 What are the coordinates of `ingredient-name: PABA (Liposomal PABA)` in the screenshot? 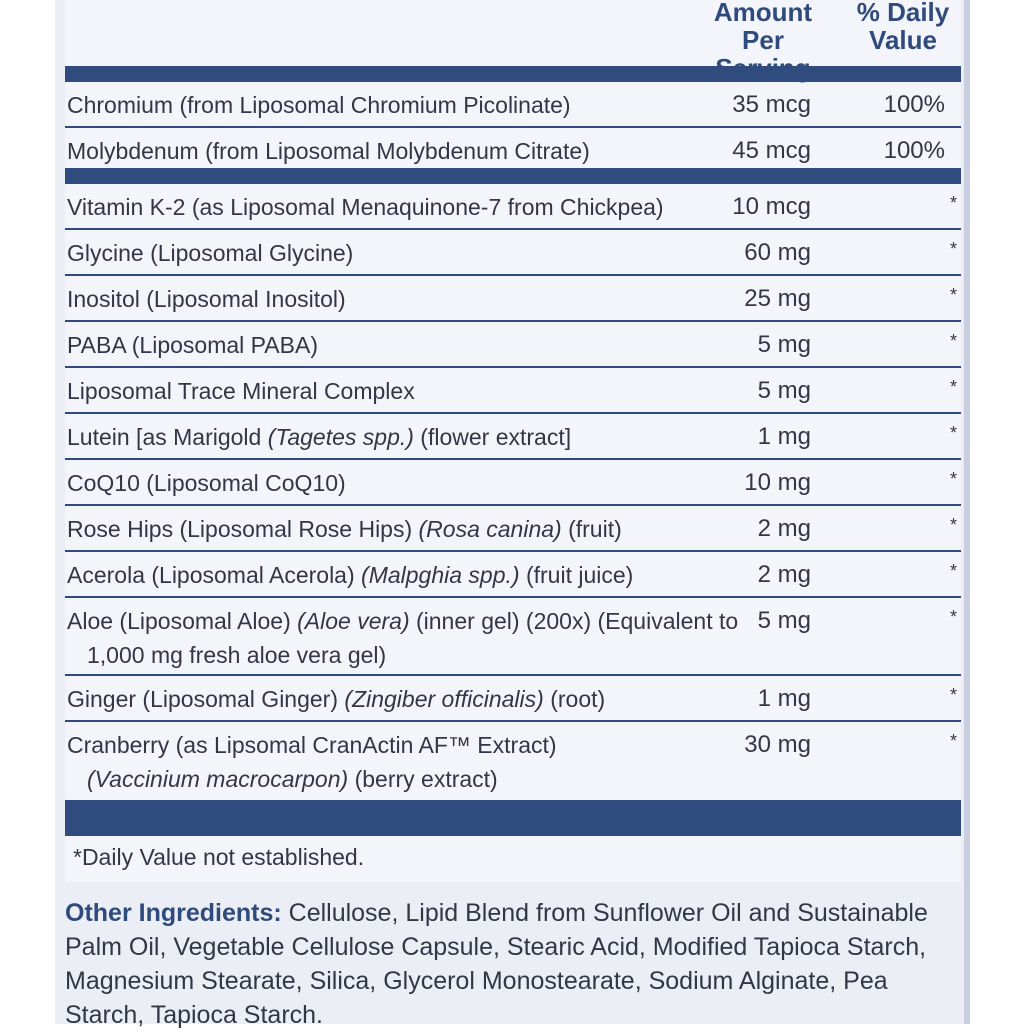 It's located at (192, 345).